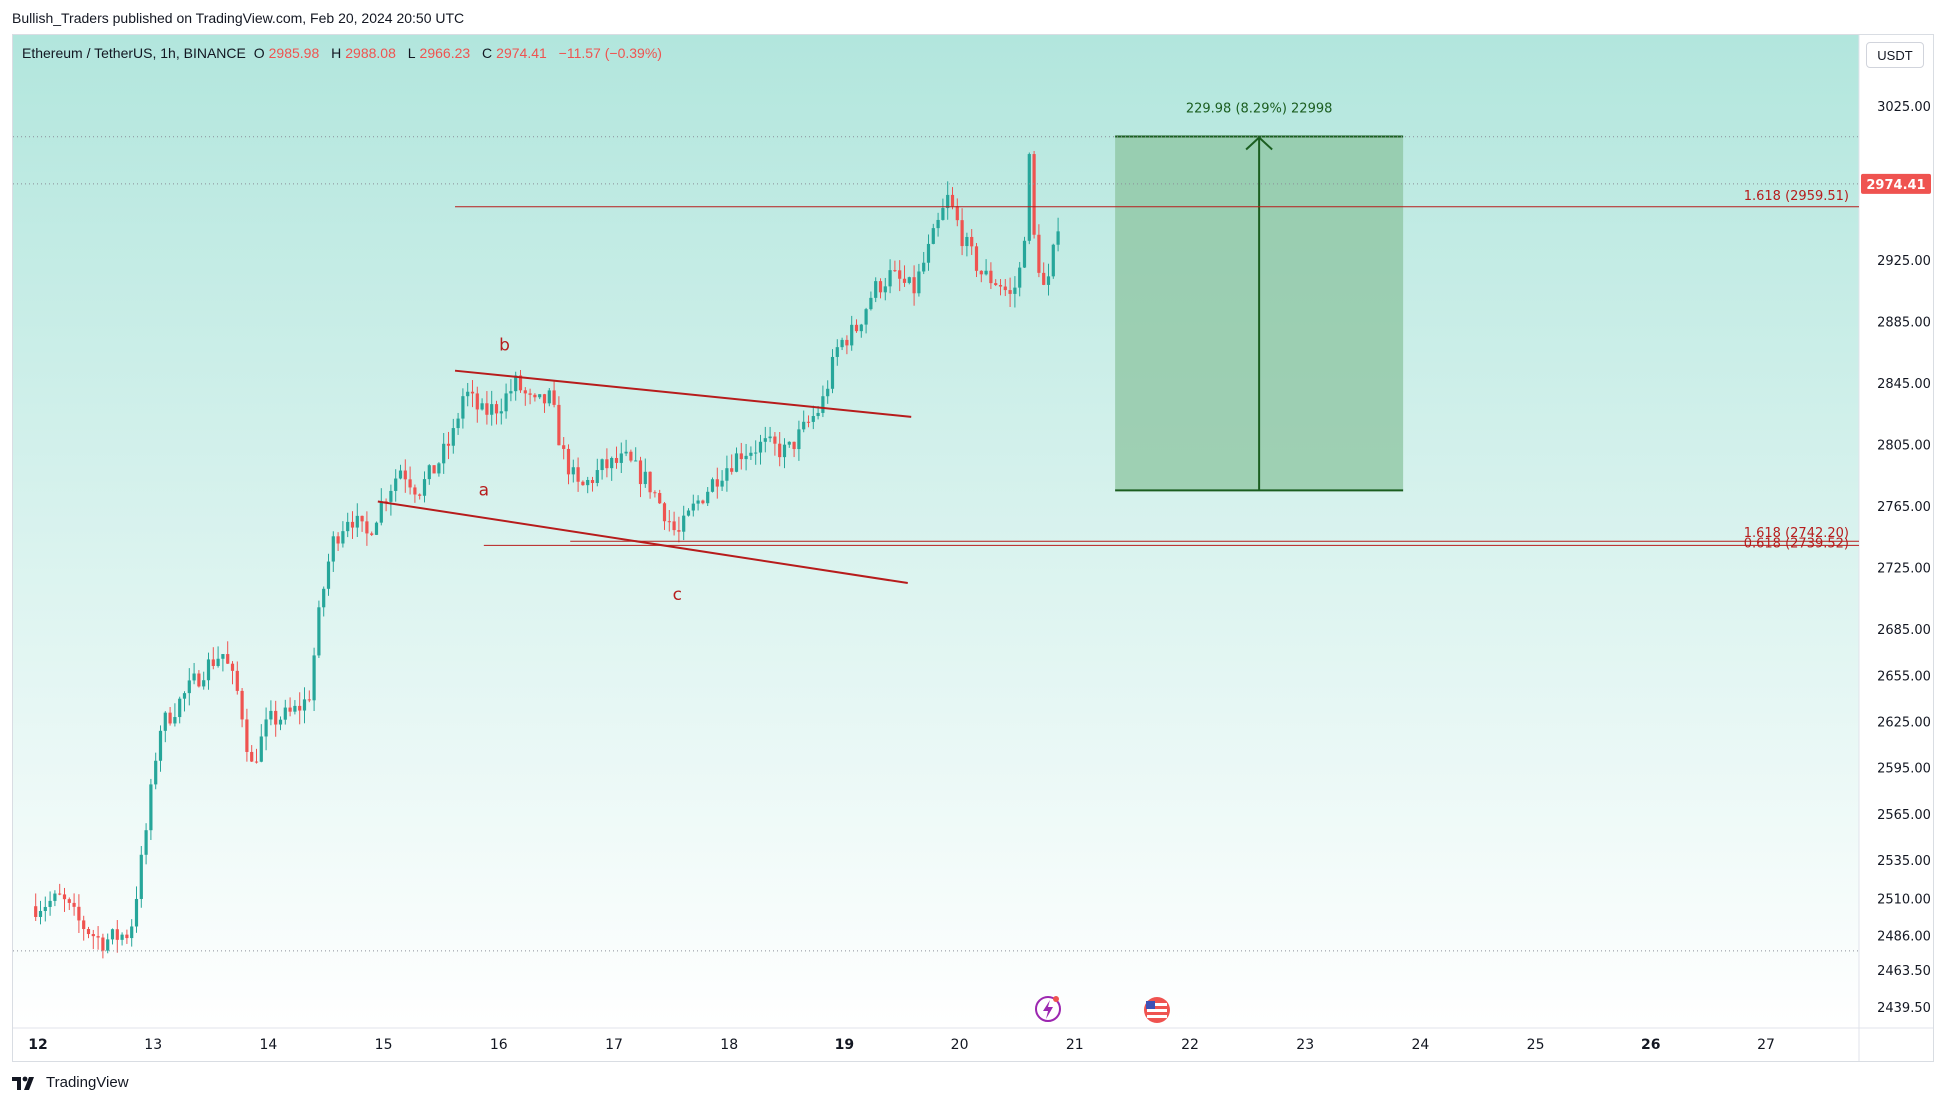 The width and height of the screenshot is (1946, 1105). What do you see at coordinates (87, 1082) in the screenshot?
I see `brand-name: TradingView` at bounding box center [87, 1082].